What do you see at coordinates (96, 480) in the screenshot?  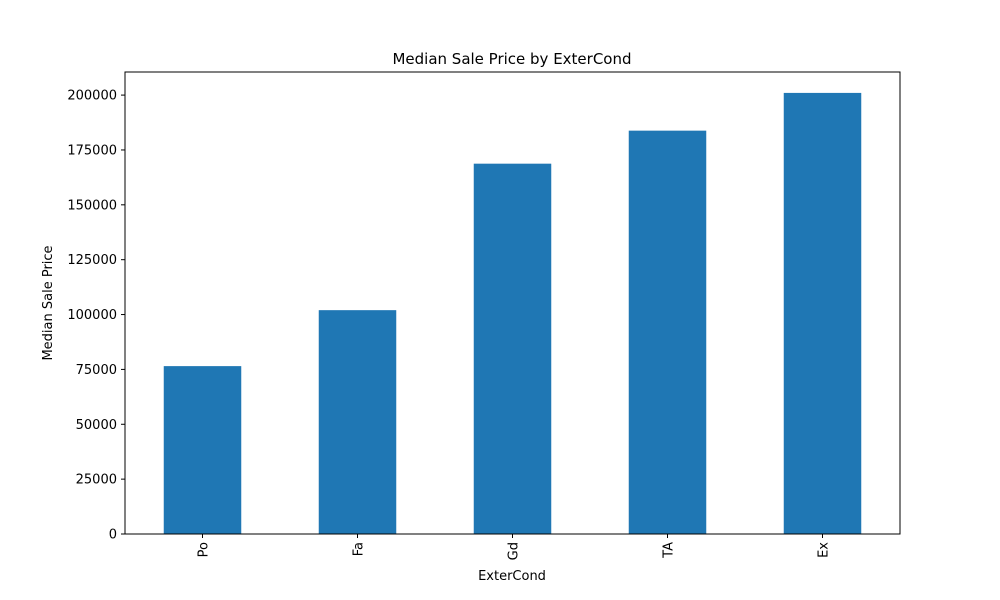 I see `y-tick-label: 25000` at bounding box center [96, 480].